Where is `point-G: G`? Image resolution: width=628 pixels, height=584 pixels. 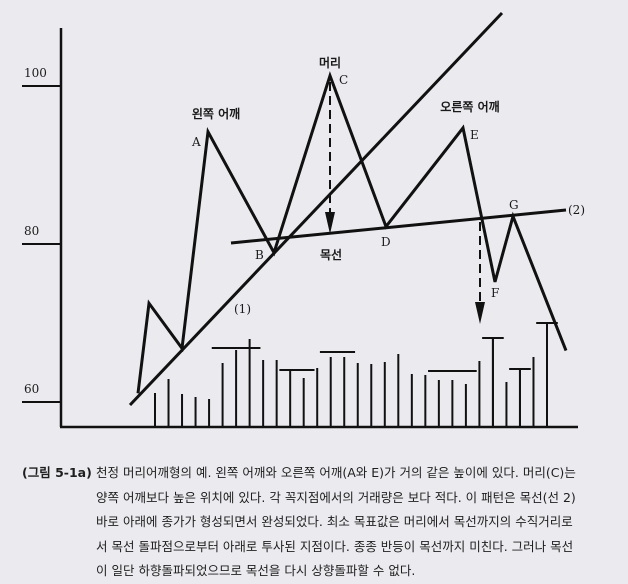 point-G: G is located at coordinates (514, 205).